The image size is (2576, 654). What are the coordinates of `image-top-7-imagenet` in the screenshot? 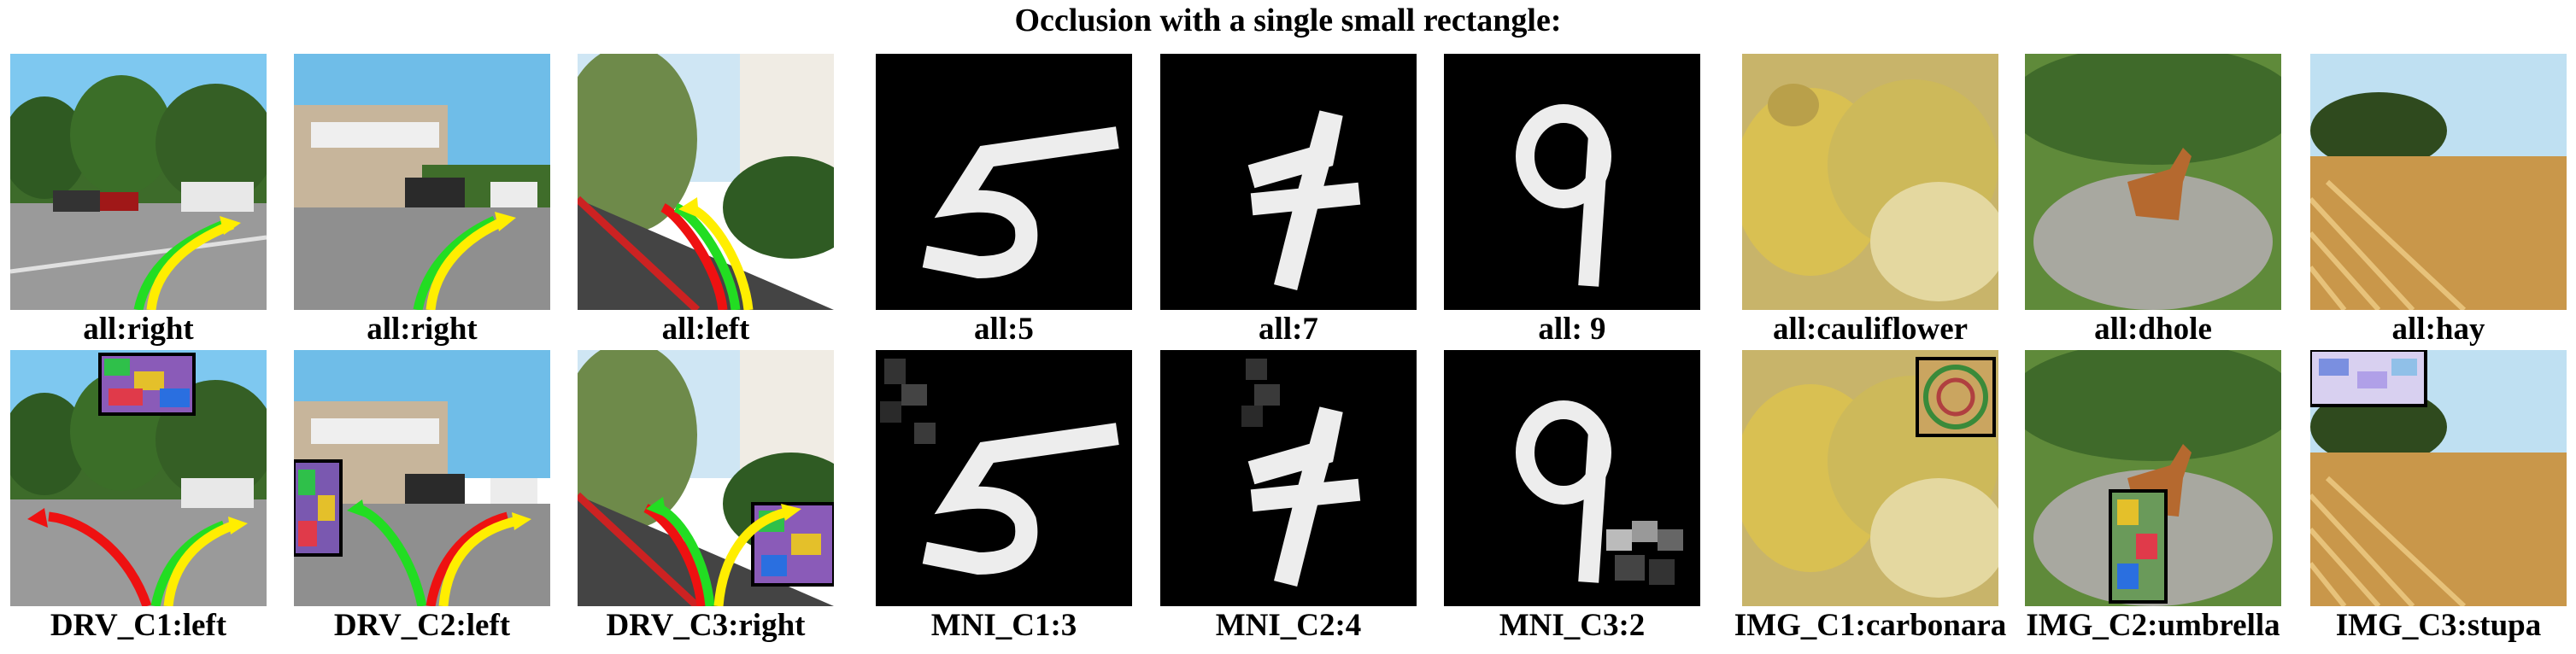 It's located at (1870, 182).